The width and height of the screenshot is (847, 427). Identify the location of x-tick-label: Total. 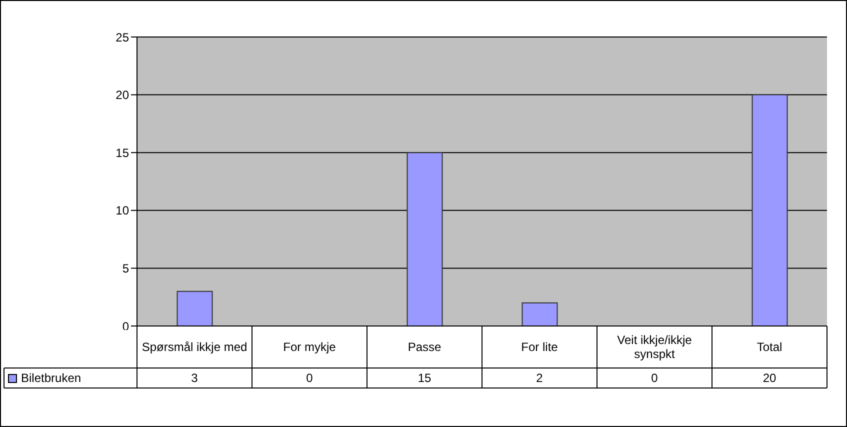
(769, 347).